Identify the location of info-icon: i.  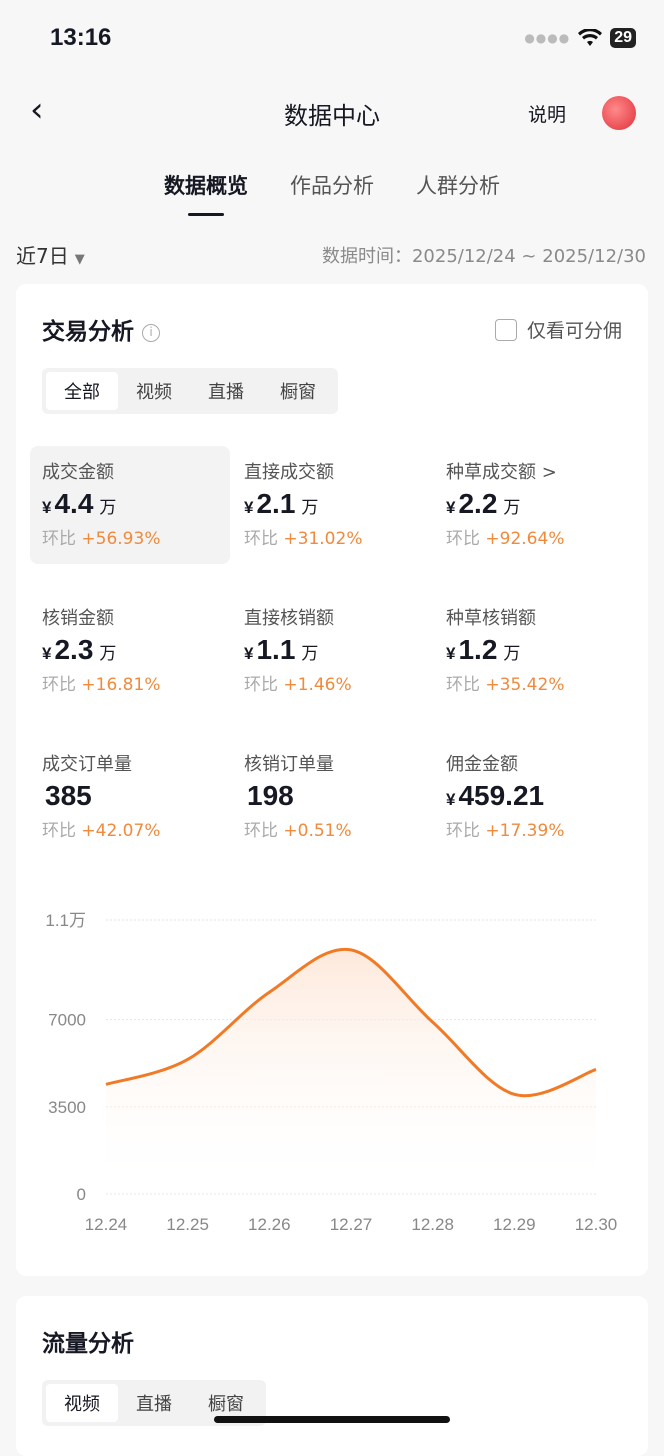
(151, 333).